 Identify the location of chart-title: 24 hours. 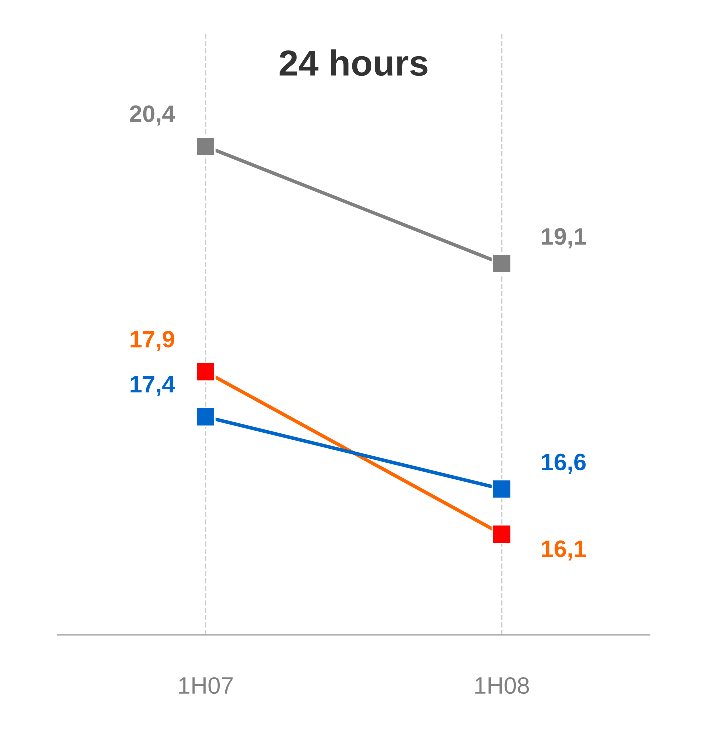
(354, 63).